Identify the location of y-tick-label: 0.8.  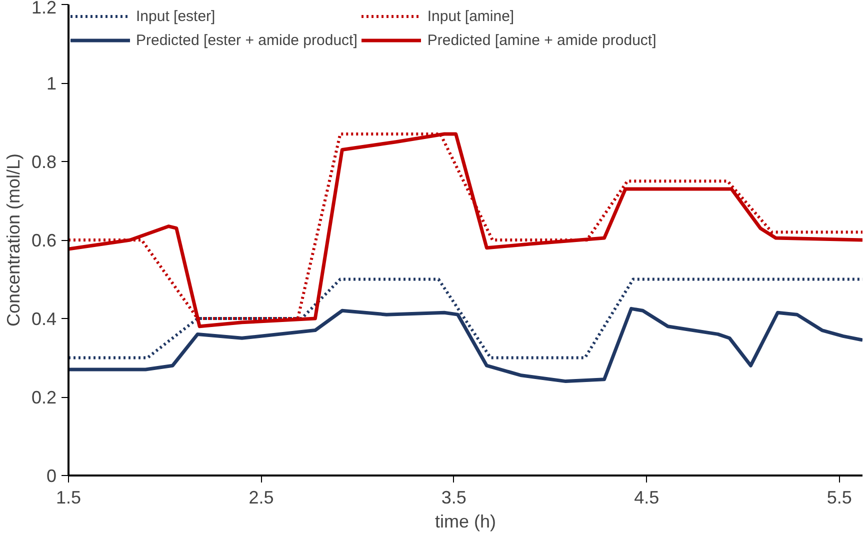
(44, 162).